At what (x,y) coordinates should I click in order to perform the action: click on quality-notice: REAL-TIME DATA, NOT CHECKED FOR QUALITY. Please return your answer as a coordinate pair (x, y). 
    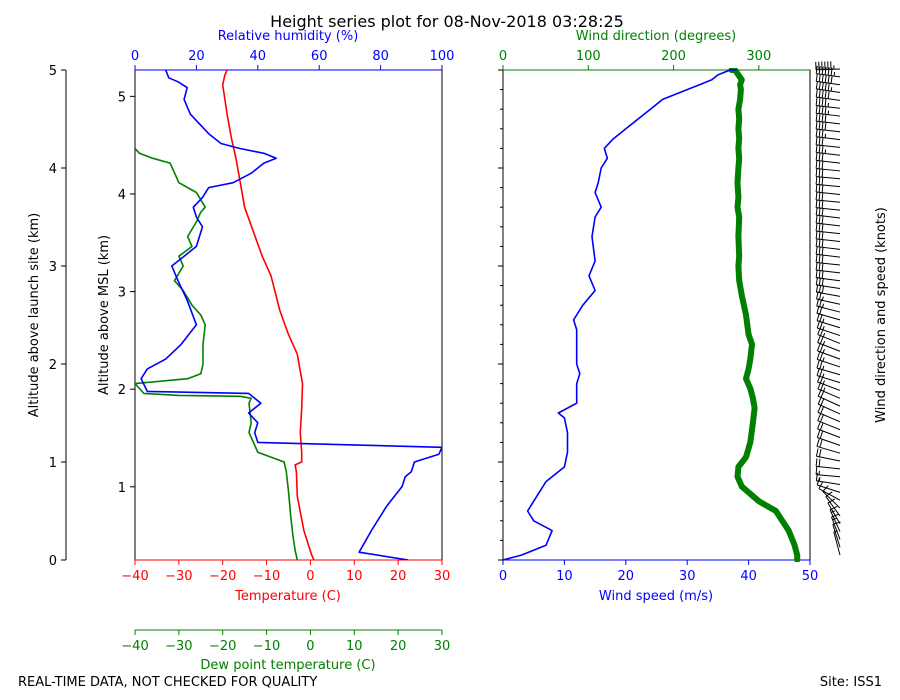
    Looking at the image, I should click on (167, 682).